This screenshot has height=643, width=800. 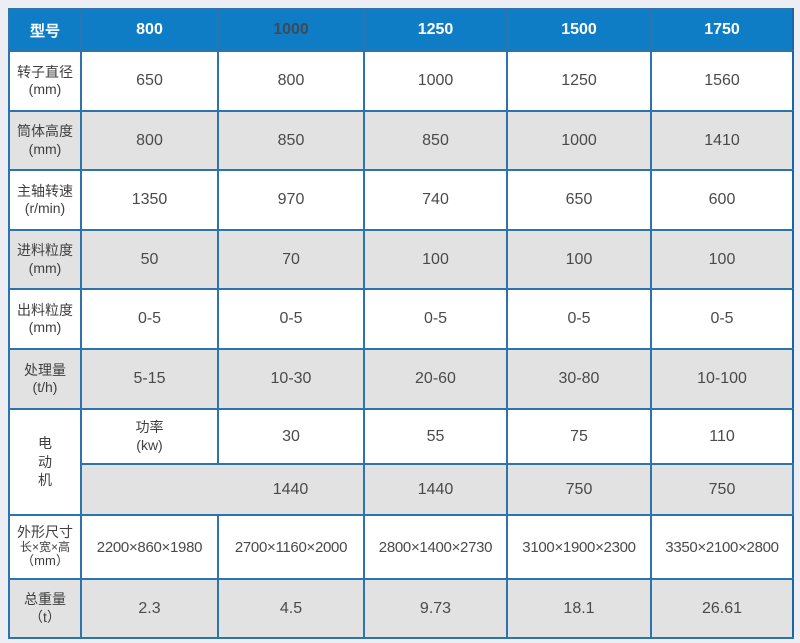 What do you see at coordinates (45, 131) in the screenshot?
I see `row-label-name: 筒体高度` at bounding box center [45, 131].